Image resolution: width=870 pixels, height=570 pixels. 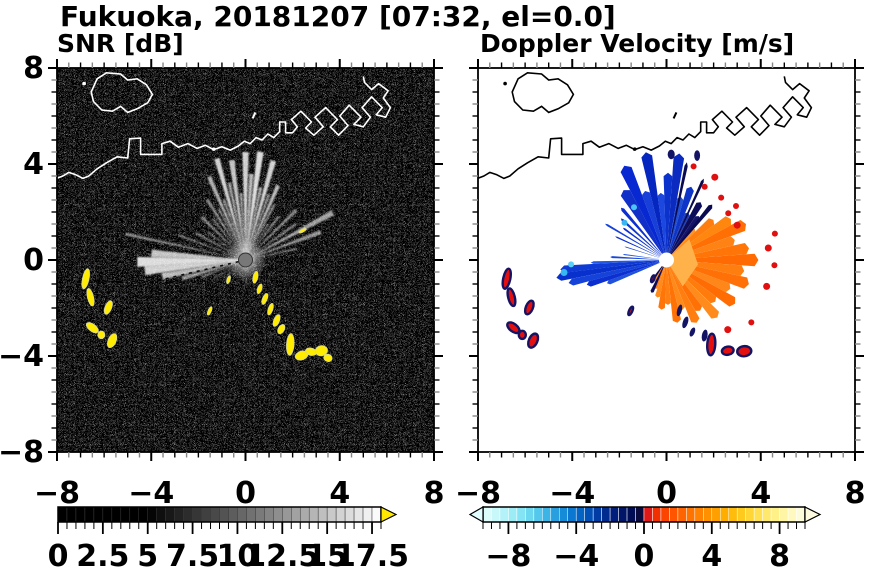 What do you see at coordinates (327, 554) in the screenshot?
I see `colorbar-tick-label: 15` at bounding box center [327, 554].